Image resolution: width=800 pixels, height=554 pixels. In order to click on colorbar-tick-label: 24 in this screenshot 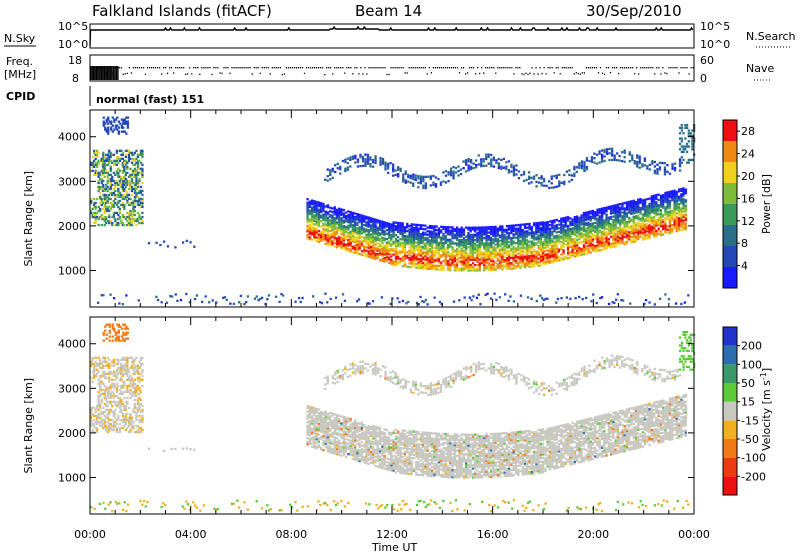, I will do `click(748, 154)`.